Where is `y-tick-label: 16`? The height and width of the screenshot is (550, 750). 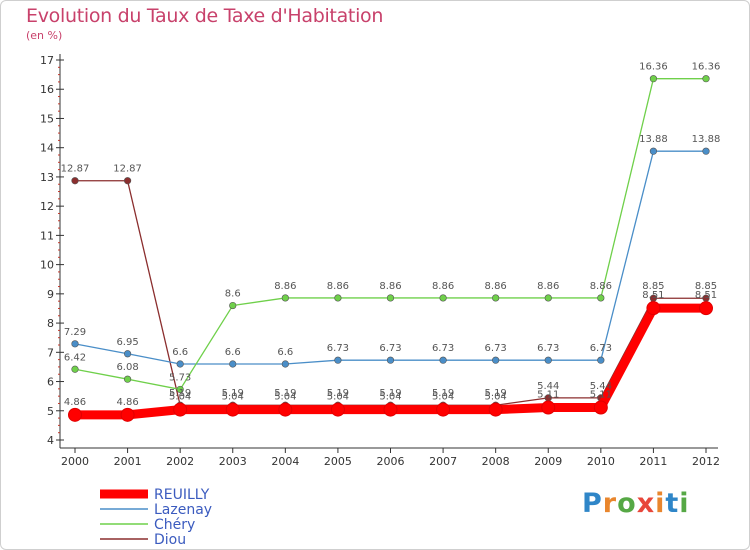 y-tick-label: 16 is located at coordinates (47, 89).